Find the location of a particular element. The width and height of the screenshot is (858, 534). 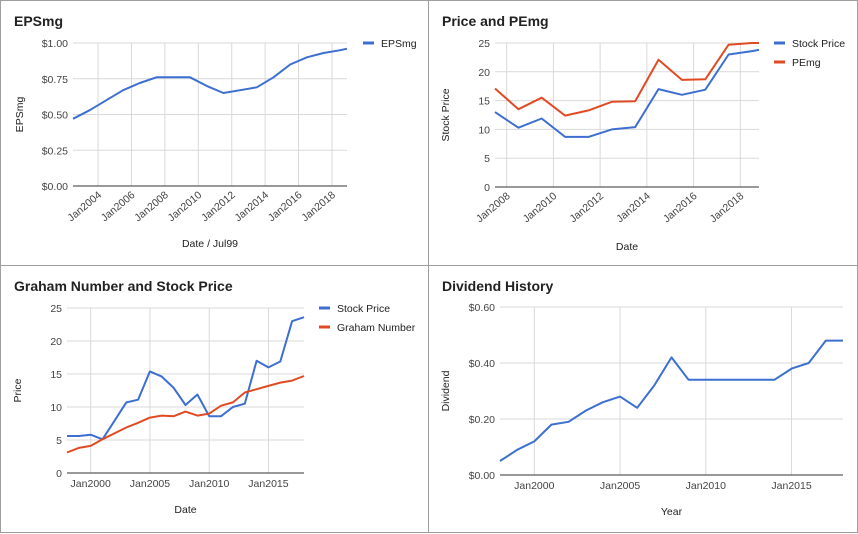

y-tick-label: $0.20 is located at coordinates (482, 420).